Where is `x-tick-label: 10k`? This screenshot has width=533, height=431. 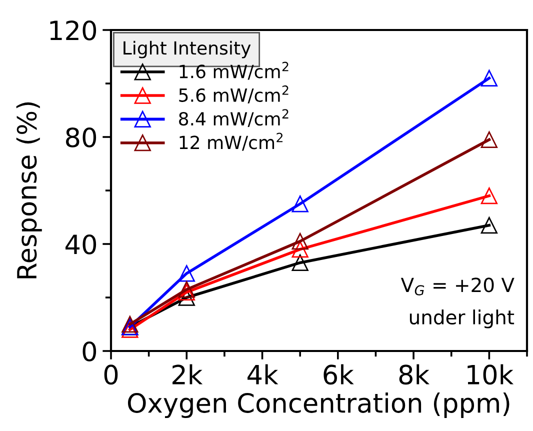 x-tick-label: 10k is located at coordinates (491, 374).